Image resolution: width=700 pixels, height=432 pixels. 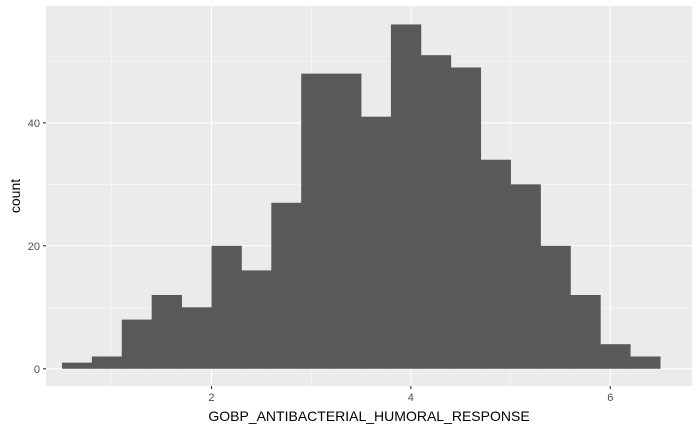 What do you see at coordinates (15, 196) in the screenshot?
I see `y-axis-title: count` at bounding box center [15, 196].